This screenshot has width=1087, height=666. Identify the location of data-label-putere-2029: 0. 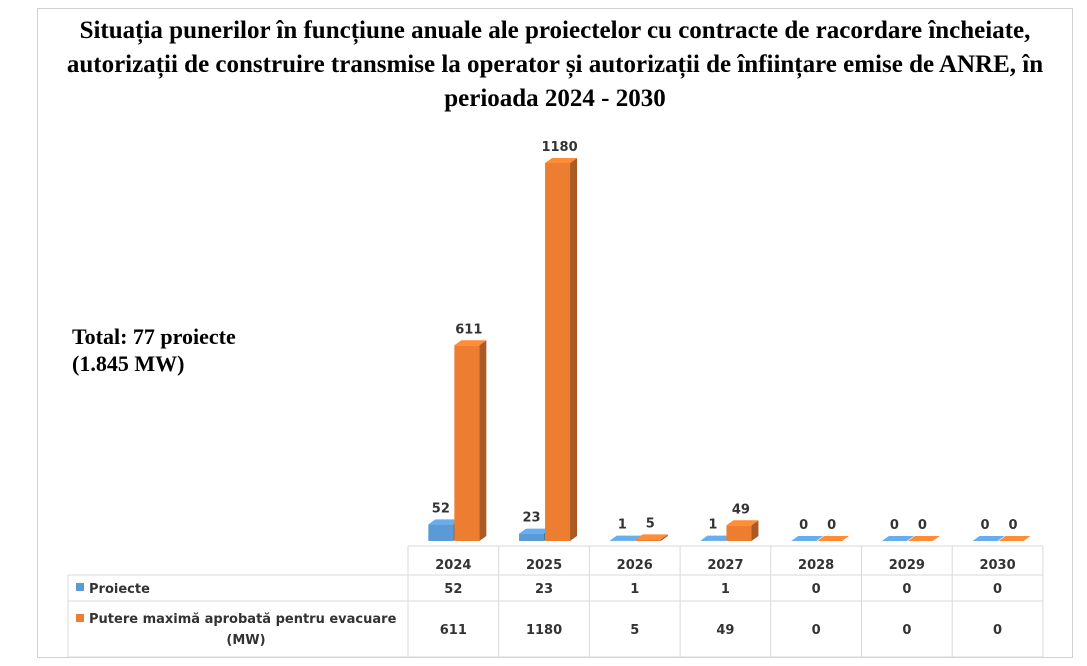
(922, 525).